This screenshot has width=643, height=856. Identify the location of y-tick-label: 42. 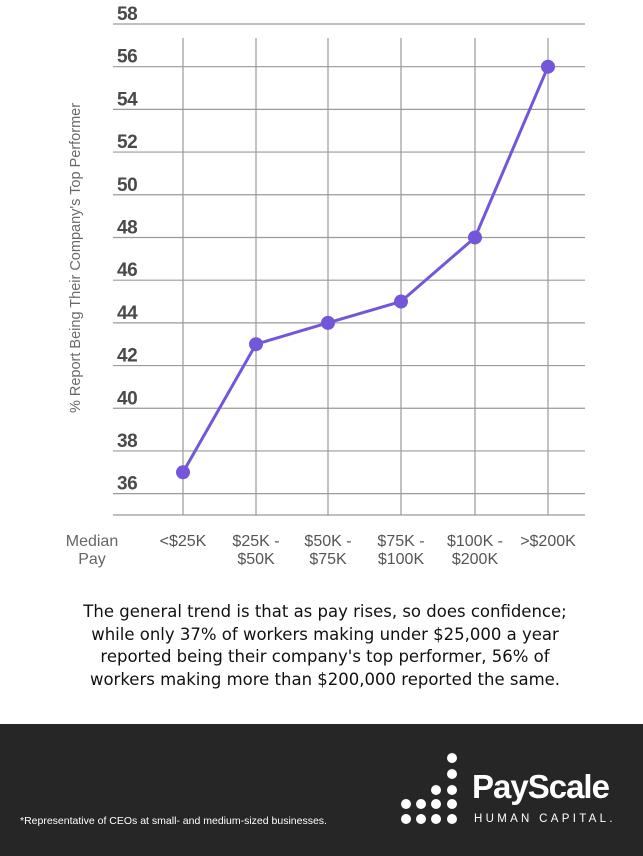
(127, 356).